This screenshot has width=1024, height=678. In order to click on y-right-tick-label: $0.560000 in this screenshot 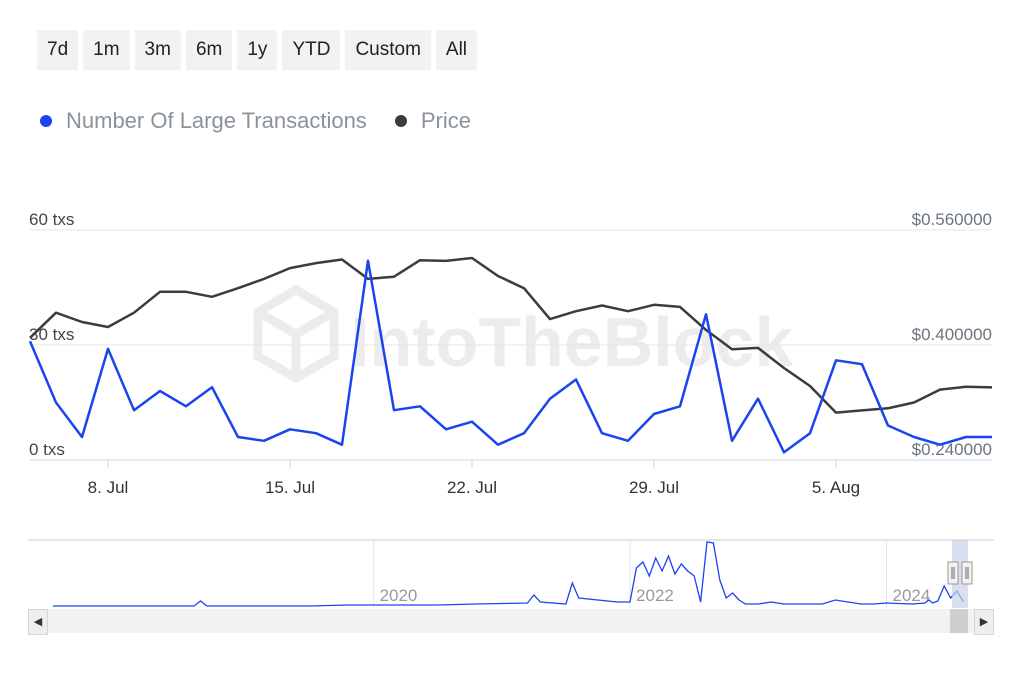, I will do `click(952, 219)`.